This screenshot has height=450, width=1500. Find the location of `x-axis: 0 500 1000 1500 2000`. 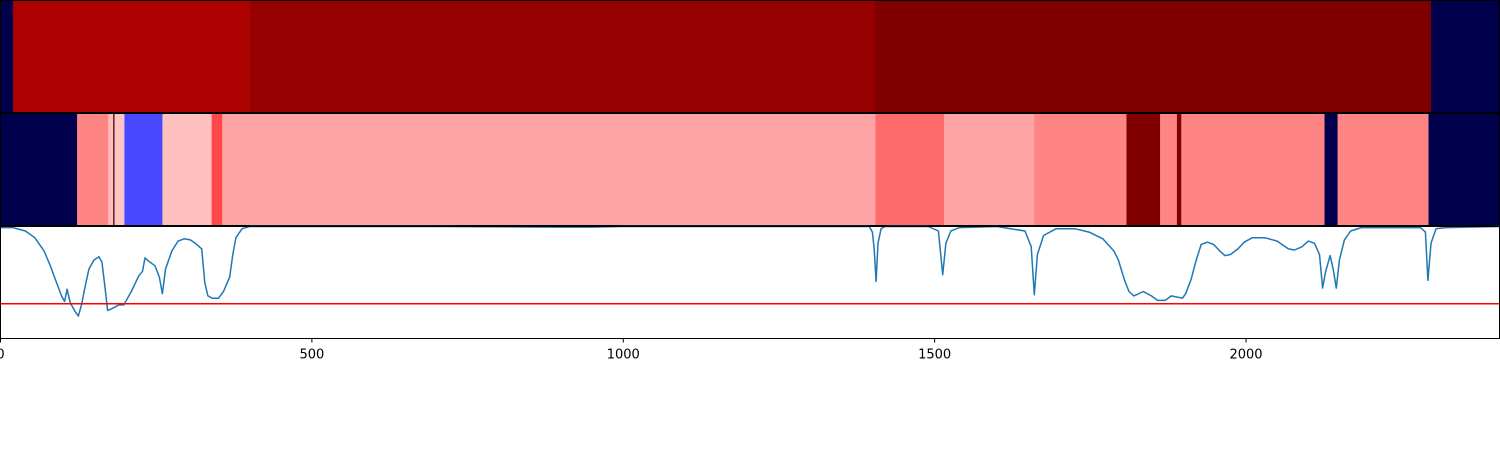

x-axis: 0 500 1000 1500 2000 is located at coordinates (631, 350).